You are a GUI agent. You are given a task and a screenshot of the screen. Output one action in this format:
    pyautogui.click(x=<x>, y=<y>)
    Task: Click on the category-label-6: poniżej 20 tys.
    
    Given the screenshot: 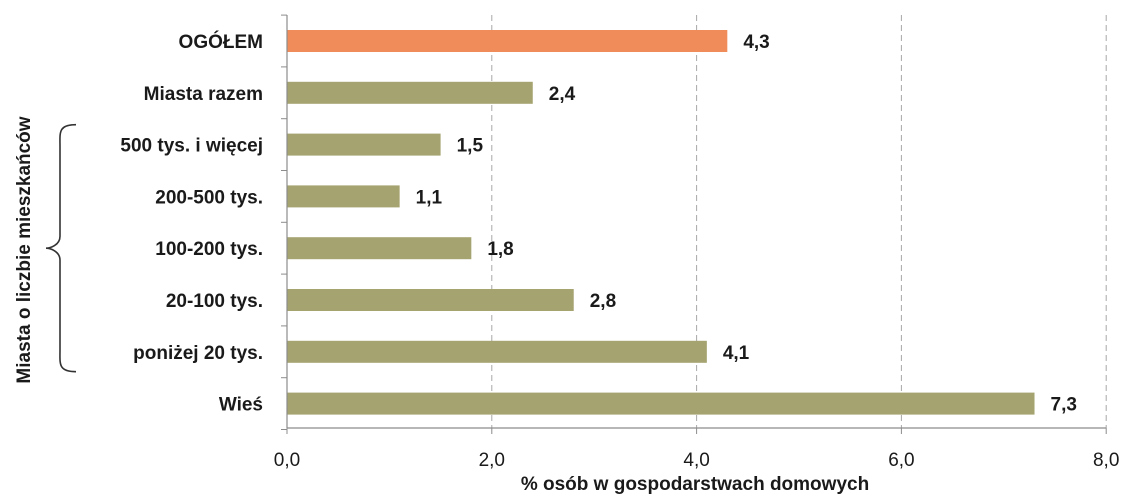 What is the action you would take?
    pyautogui.click(x=198, y=353)
    